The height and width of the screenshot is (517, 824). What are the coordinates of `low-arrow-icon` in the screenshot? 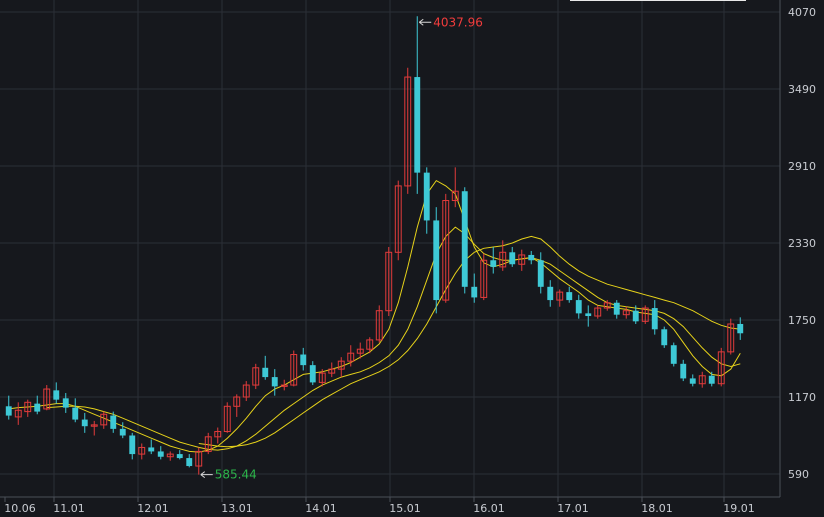 It's located at (206, 475).